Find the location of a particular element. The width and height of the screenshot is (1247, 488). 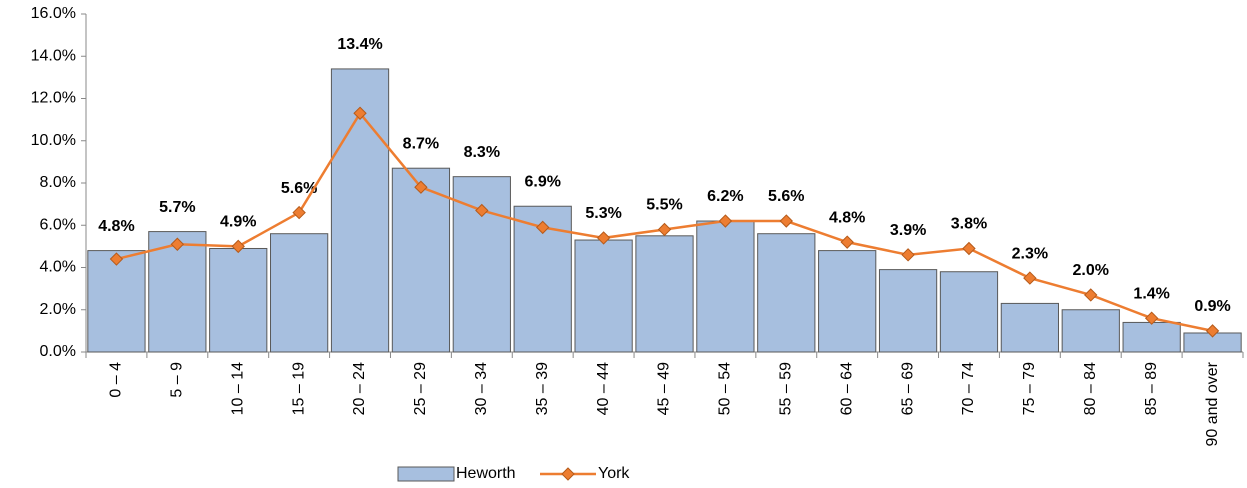

legend-marker is located at coordinates (568, 474).